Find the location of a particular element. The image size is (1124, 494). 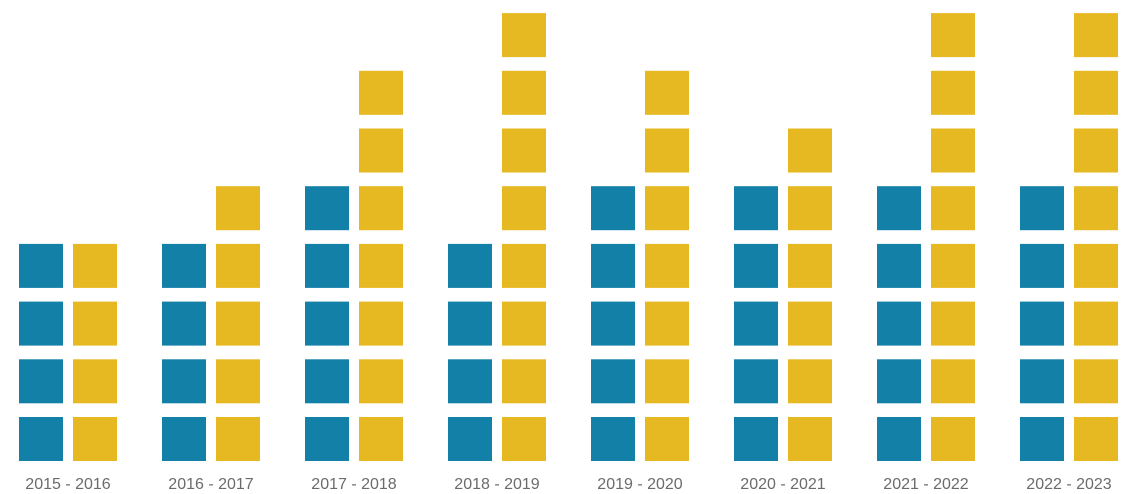

x-tick-label: 2015 - 2016 is located at coordinates (68, 484).